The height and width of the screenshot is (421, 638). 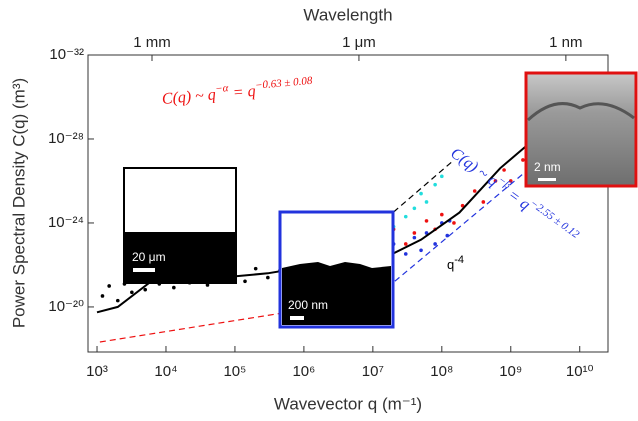 What do you see at coordinates (66, 54) in the screenshot?
I see `y-tick-label: 10⁻³²` at bounding box center [66, 54].